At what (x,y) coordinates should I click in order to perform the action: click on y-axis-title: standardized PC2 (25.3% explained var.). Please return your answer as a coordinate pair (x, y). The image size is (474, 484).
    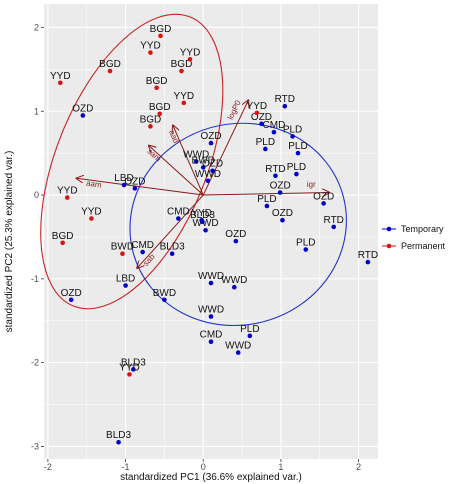
    Looking at the image, I should click on (9, 242).